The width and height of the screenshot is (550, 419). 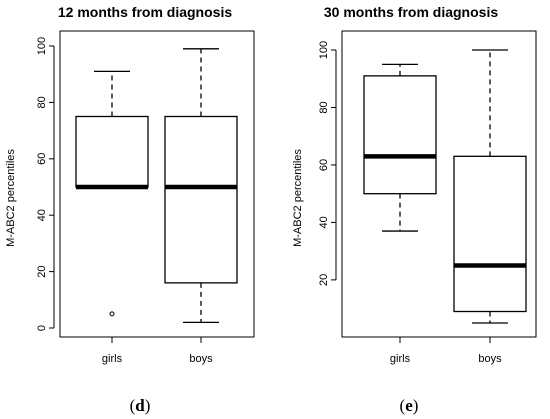 I want to click on panel-label: (e), so click(x=409, y=405).